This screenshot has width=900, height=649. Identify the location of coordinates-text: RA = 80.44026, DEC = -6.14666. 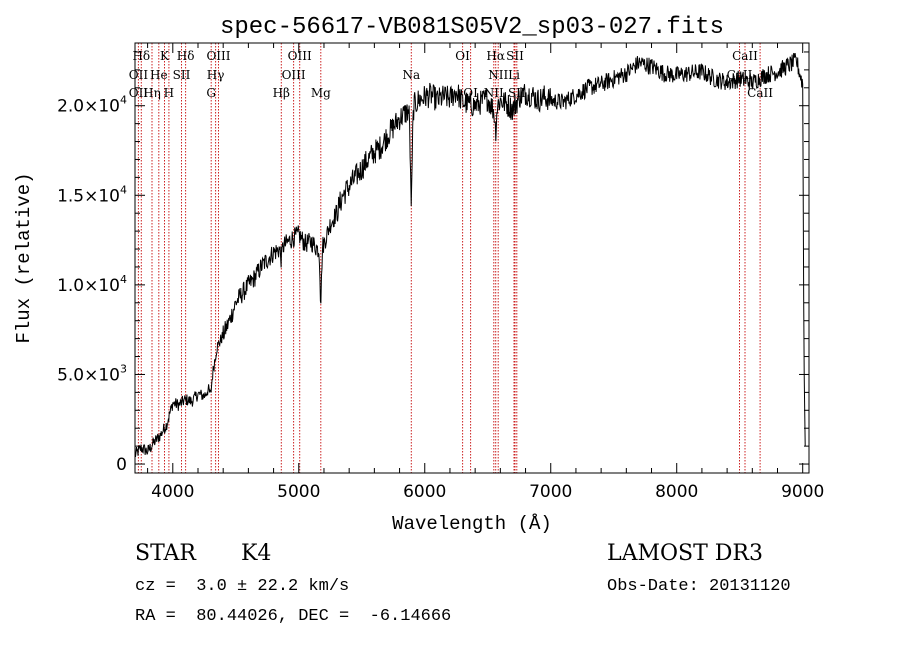
(293, 616).